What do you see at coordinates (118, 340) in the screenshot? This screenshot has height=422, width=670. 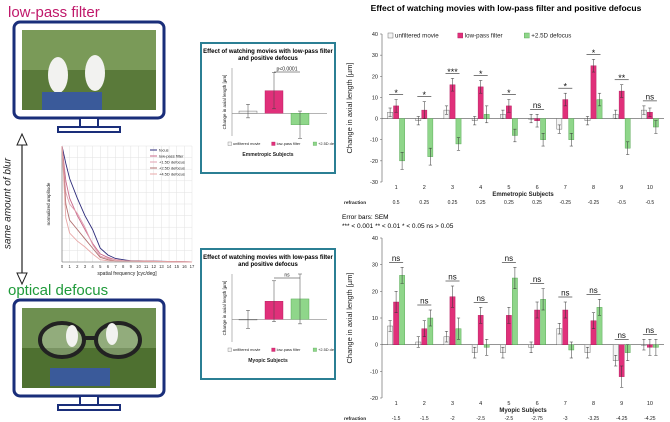 I see `glasses-right-lens` at bounding box center [118, 340].